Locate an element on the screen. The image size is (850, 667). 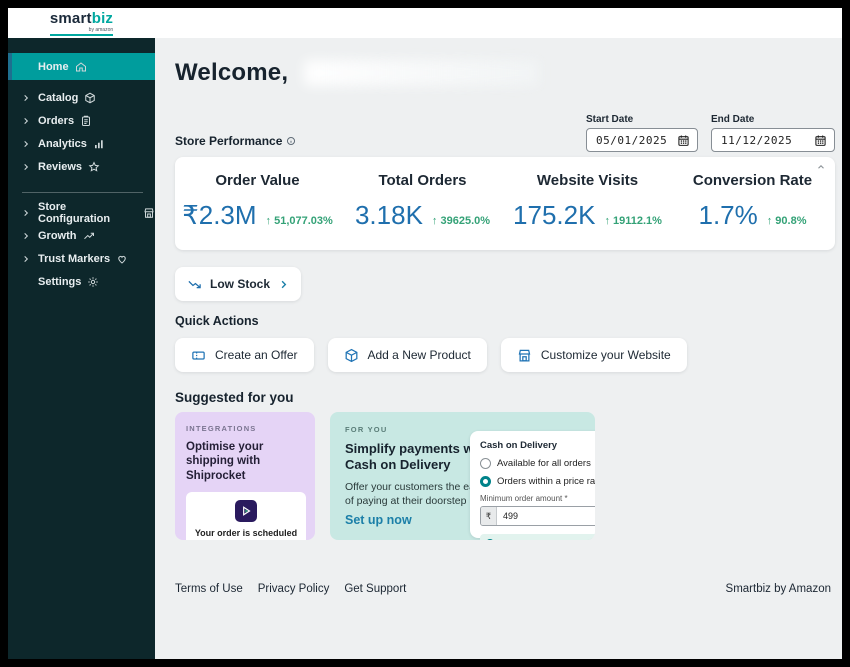
min-order-amount-input is located at coordinates (546, 516).